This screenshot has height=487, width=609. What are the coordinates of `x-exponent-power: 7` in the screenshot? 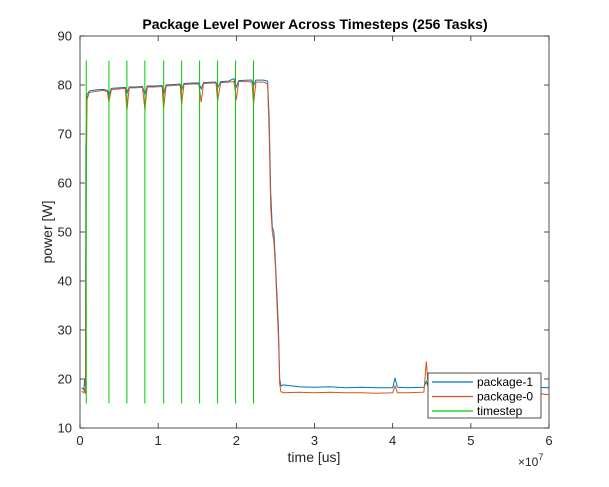 It's located at (540, 457).